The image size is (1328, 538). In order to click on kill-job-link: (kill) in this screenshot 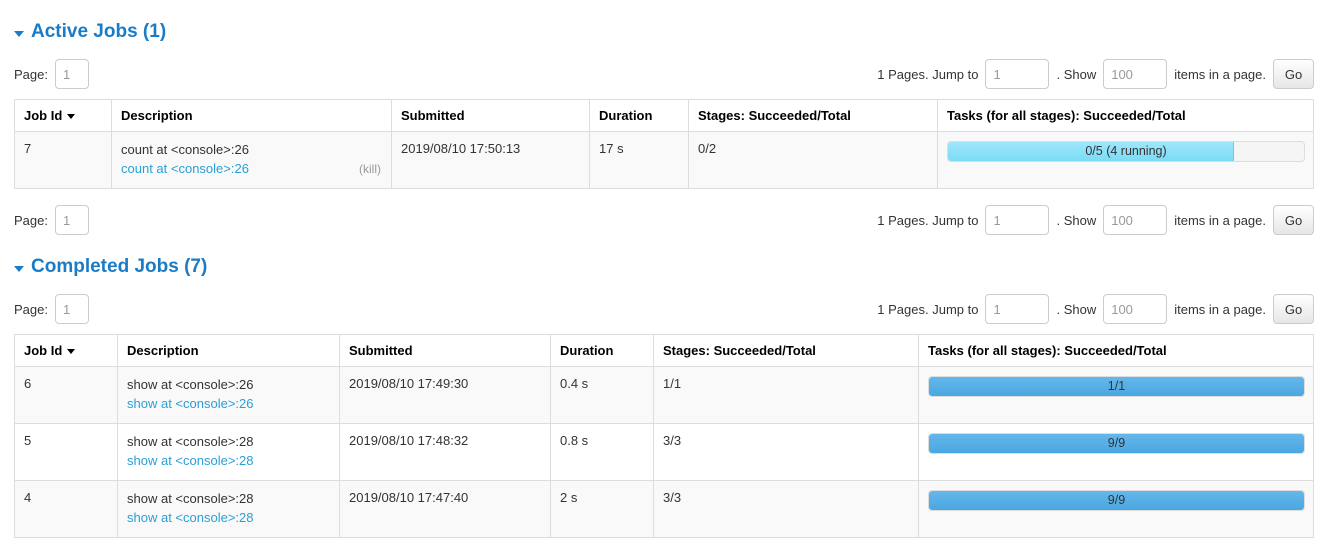, I will do `click(370, 169)`.